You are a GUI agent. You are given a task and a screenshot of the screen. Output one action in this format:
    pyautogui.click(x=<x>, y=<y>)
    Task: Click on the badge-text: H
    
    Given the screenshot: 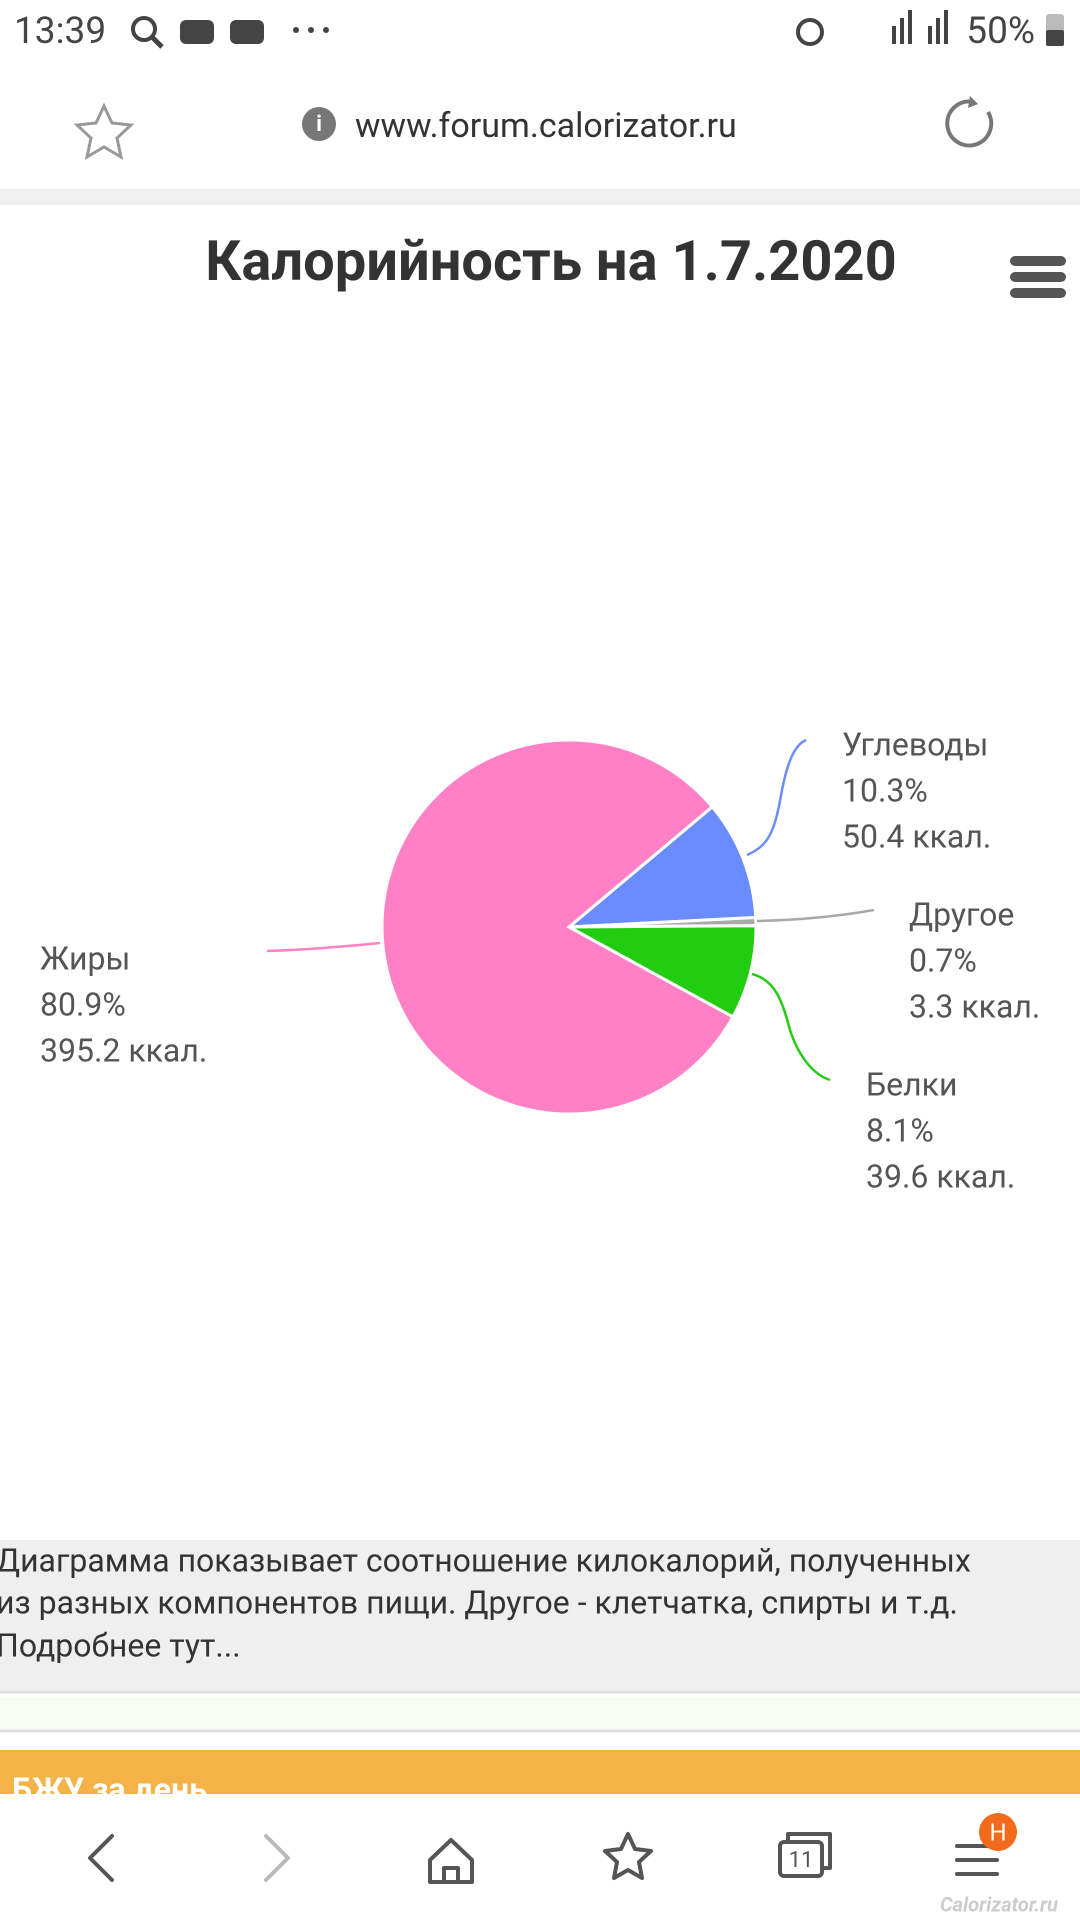 What is the action you would take?
    pyautogui.click(x=997, y=1832)
    